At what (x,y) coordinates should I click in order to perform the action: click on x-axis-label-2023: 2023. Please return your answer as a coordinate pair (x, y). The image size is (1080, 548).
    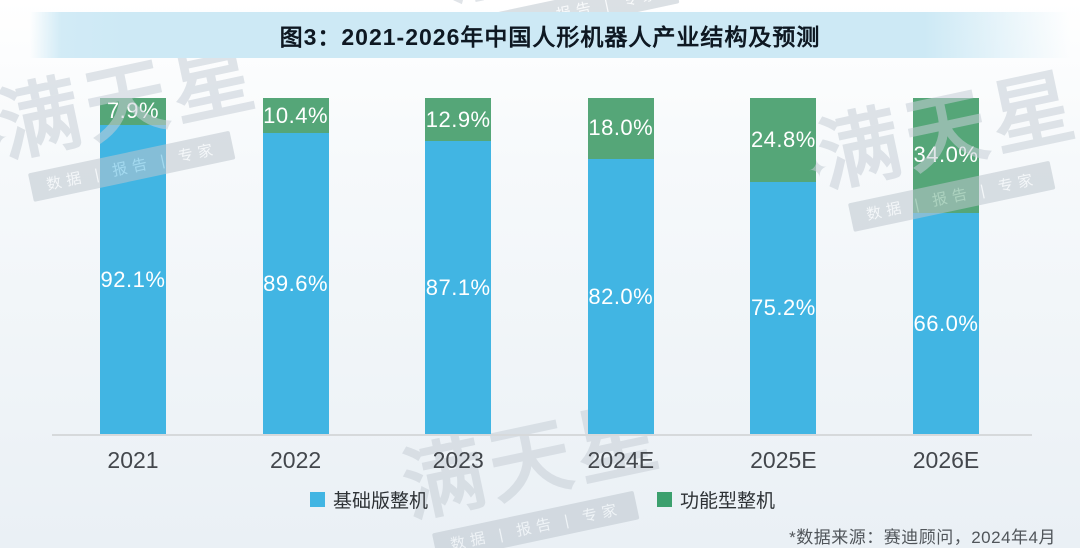
    Looking at the image, I should click on (458, 460).